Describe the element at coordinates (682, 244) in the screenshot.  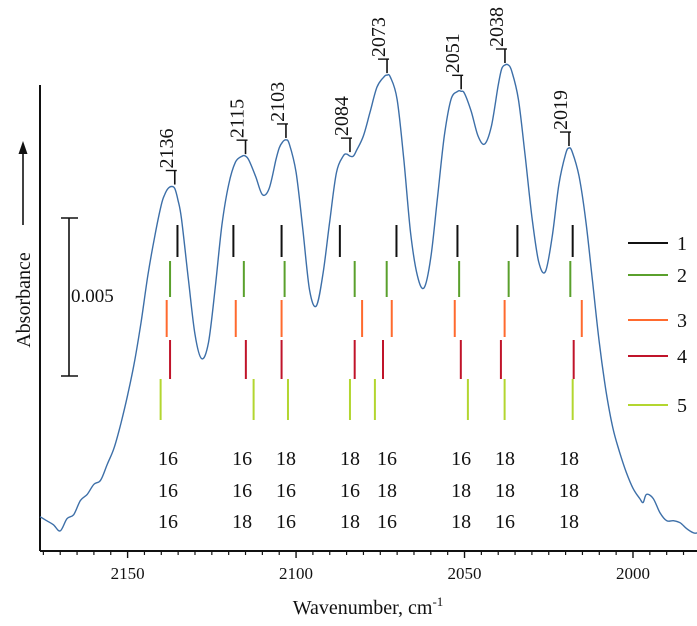
I see `legend-label: 1` at that location.